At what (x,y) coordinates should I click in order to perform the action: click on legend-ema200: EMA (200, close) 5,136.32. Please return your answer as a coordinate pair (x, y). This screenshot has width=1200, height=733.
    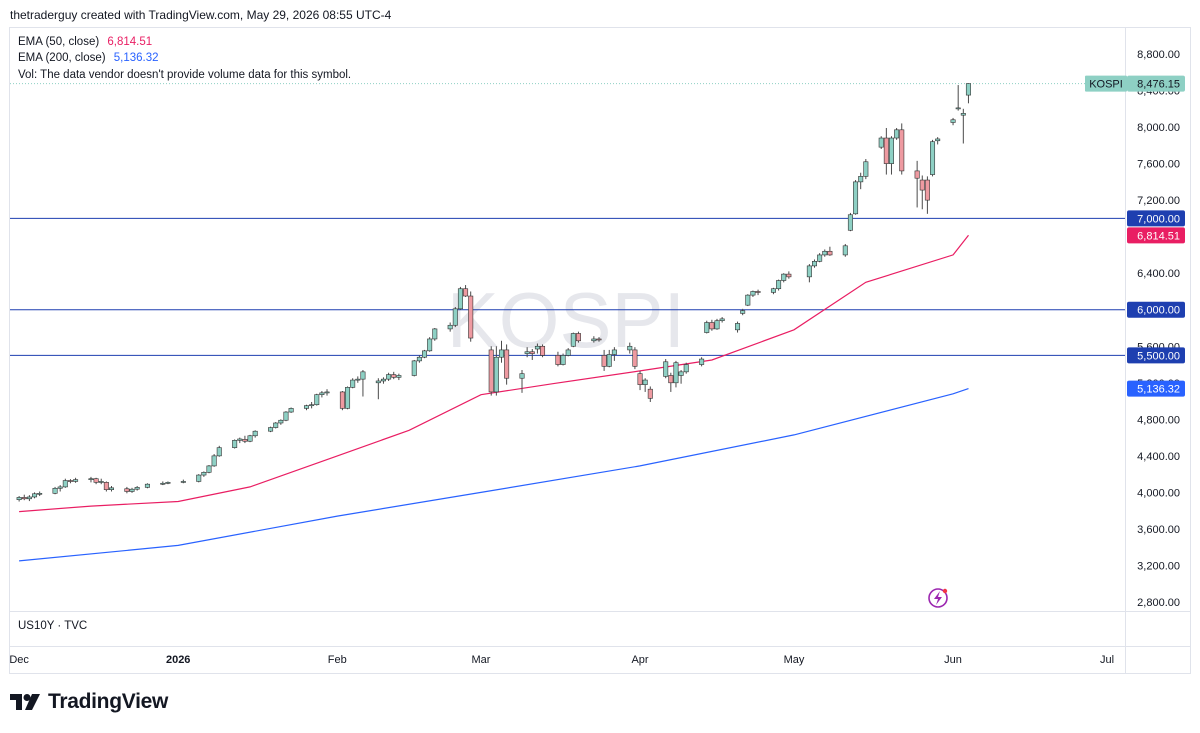
    Looking at the image, I should click on (88, 58).